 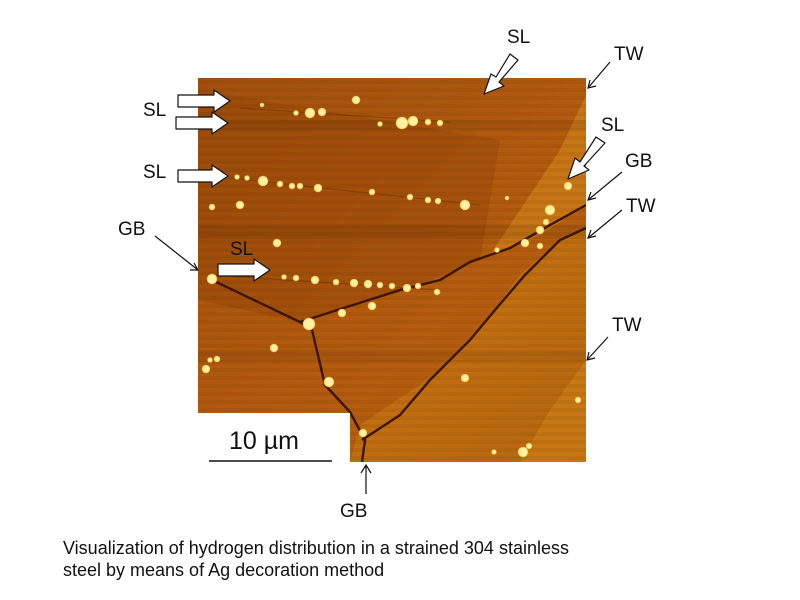 What do you see at coordinates (242, 249) in the screenshot?
I see `sl-label-inner: SL` at bounding box center [242, 249].